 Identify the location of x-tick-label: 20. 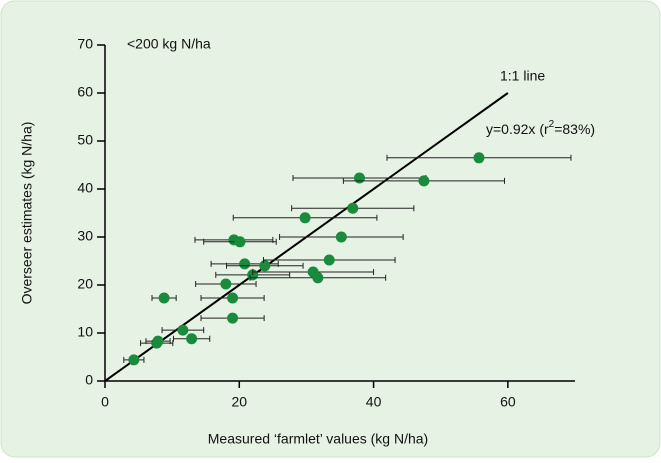
(239, 402).